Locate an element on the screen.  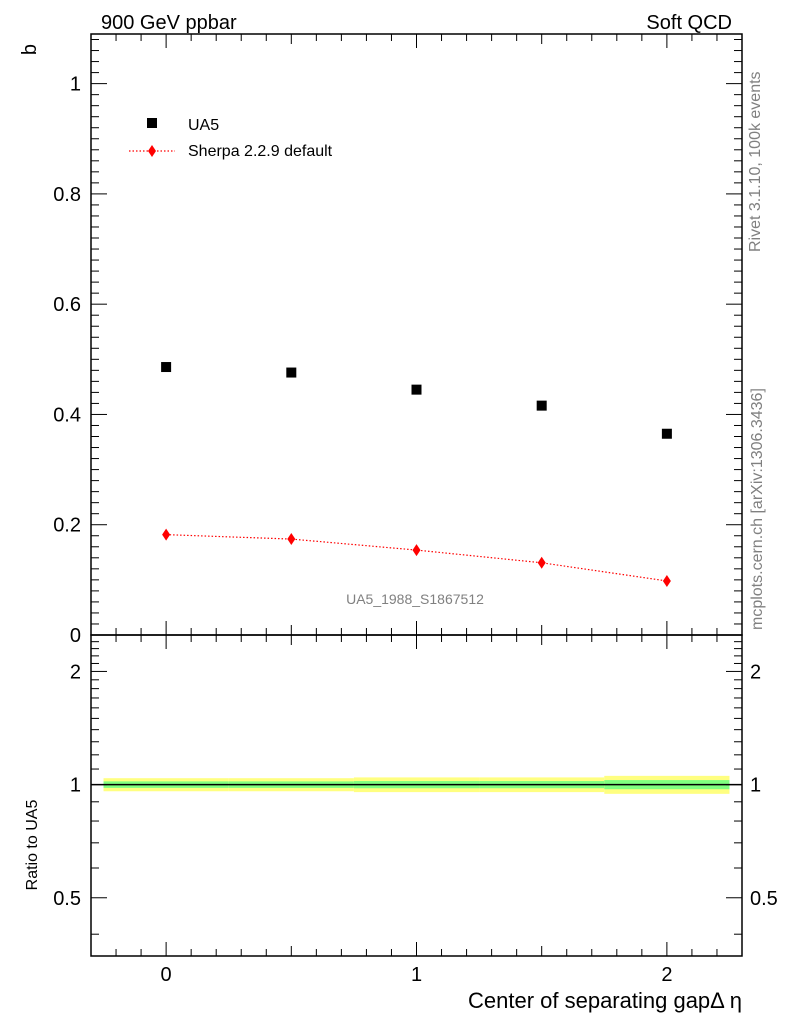
x-tick-label: 0 is located at coordinates (166, 975).